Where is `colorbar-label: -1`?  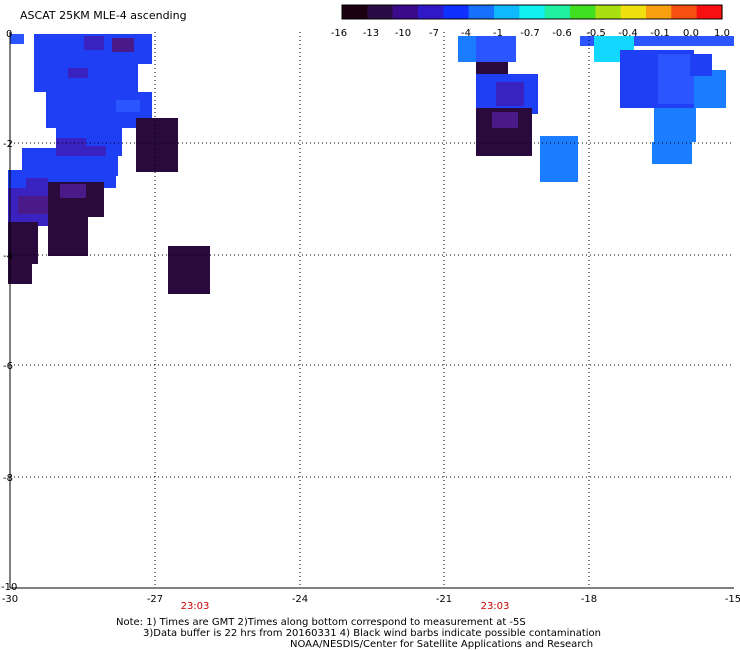
colorbar-label: -1 is located at coordinates (498, 33).